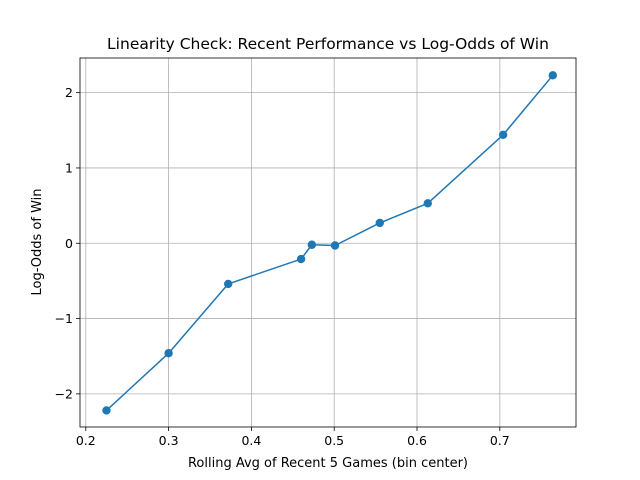  Describe the element at coordinates (64, 393) in the screenshot. I see `y-tick-label-0: −2` at that location.